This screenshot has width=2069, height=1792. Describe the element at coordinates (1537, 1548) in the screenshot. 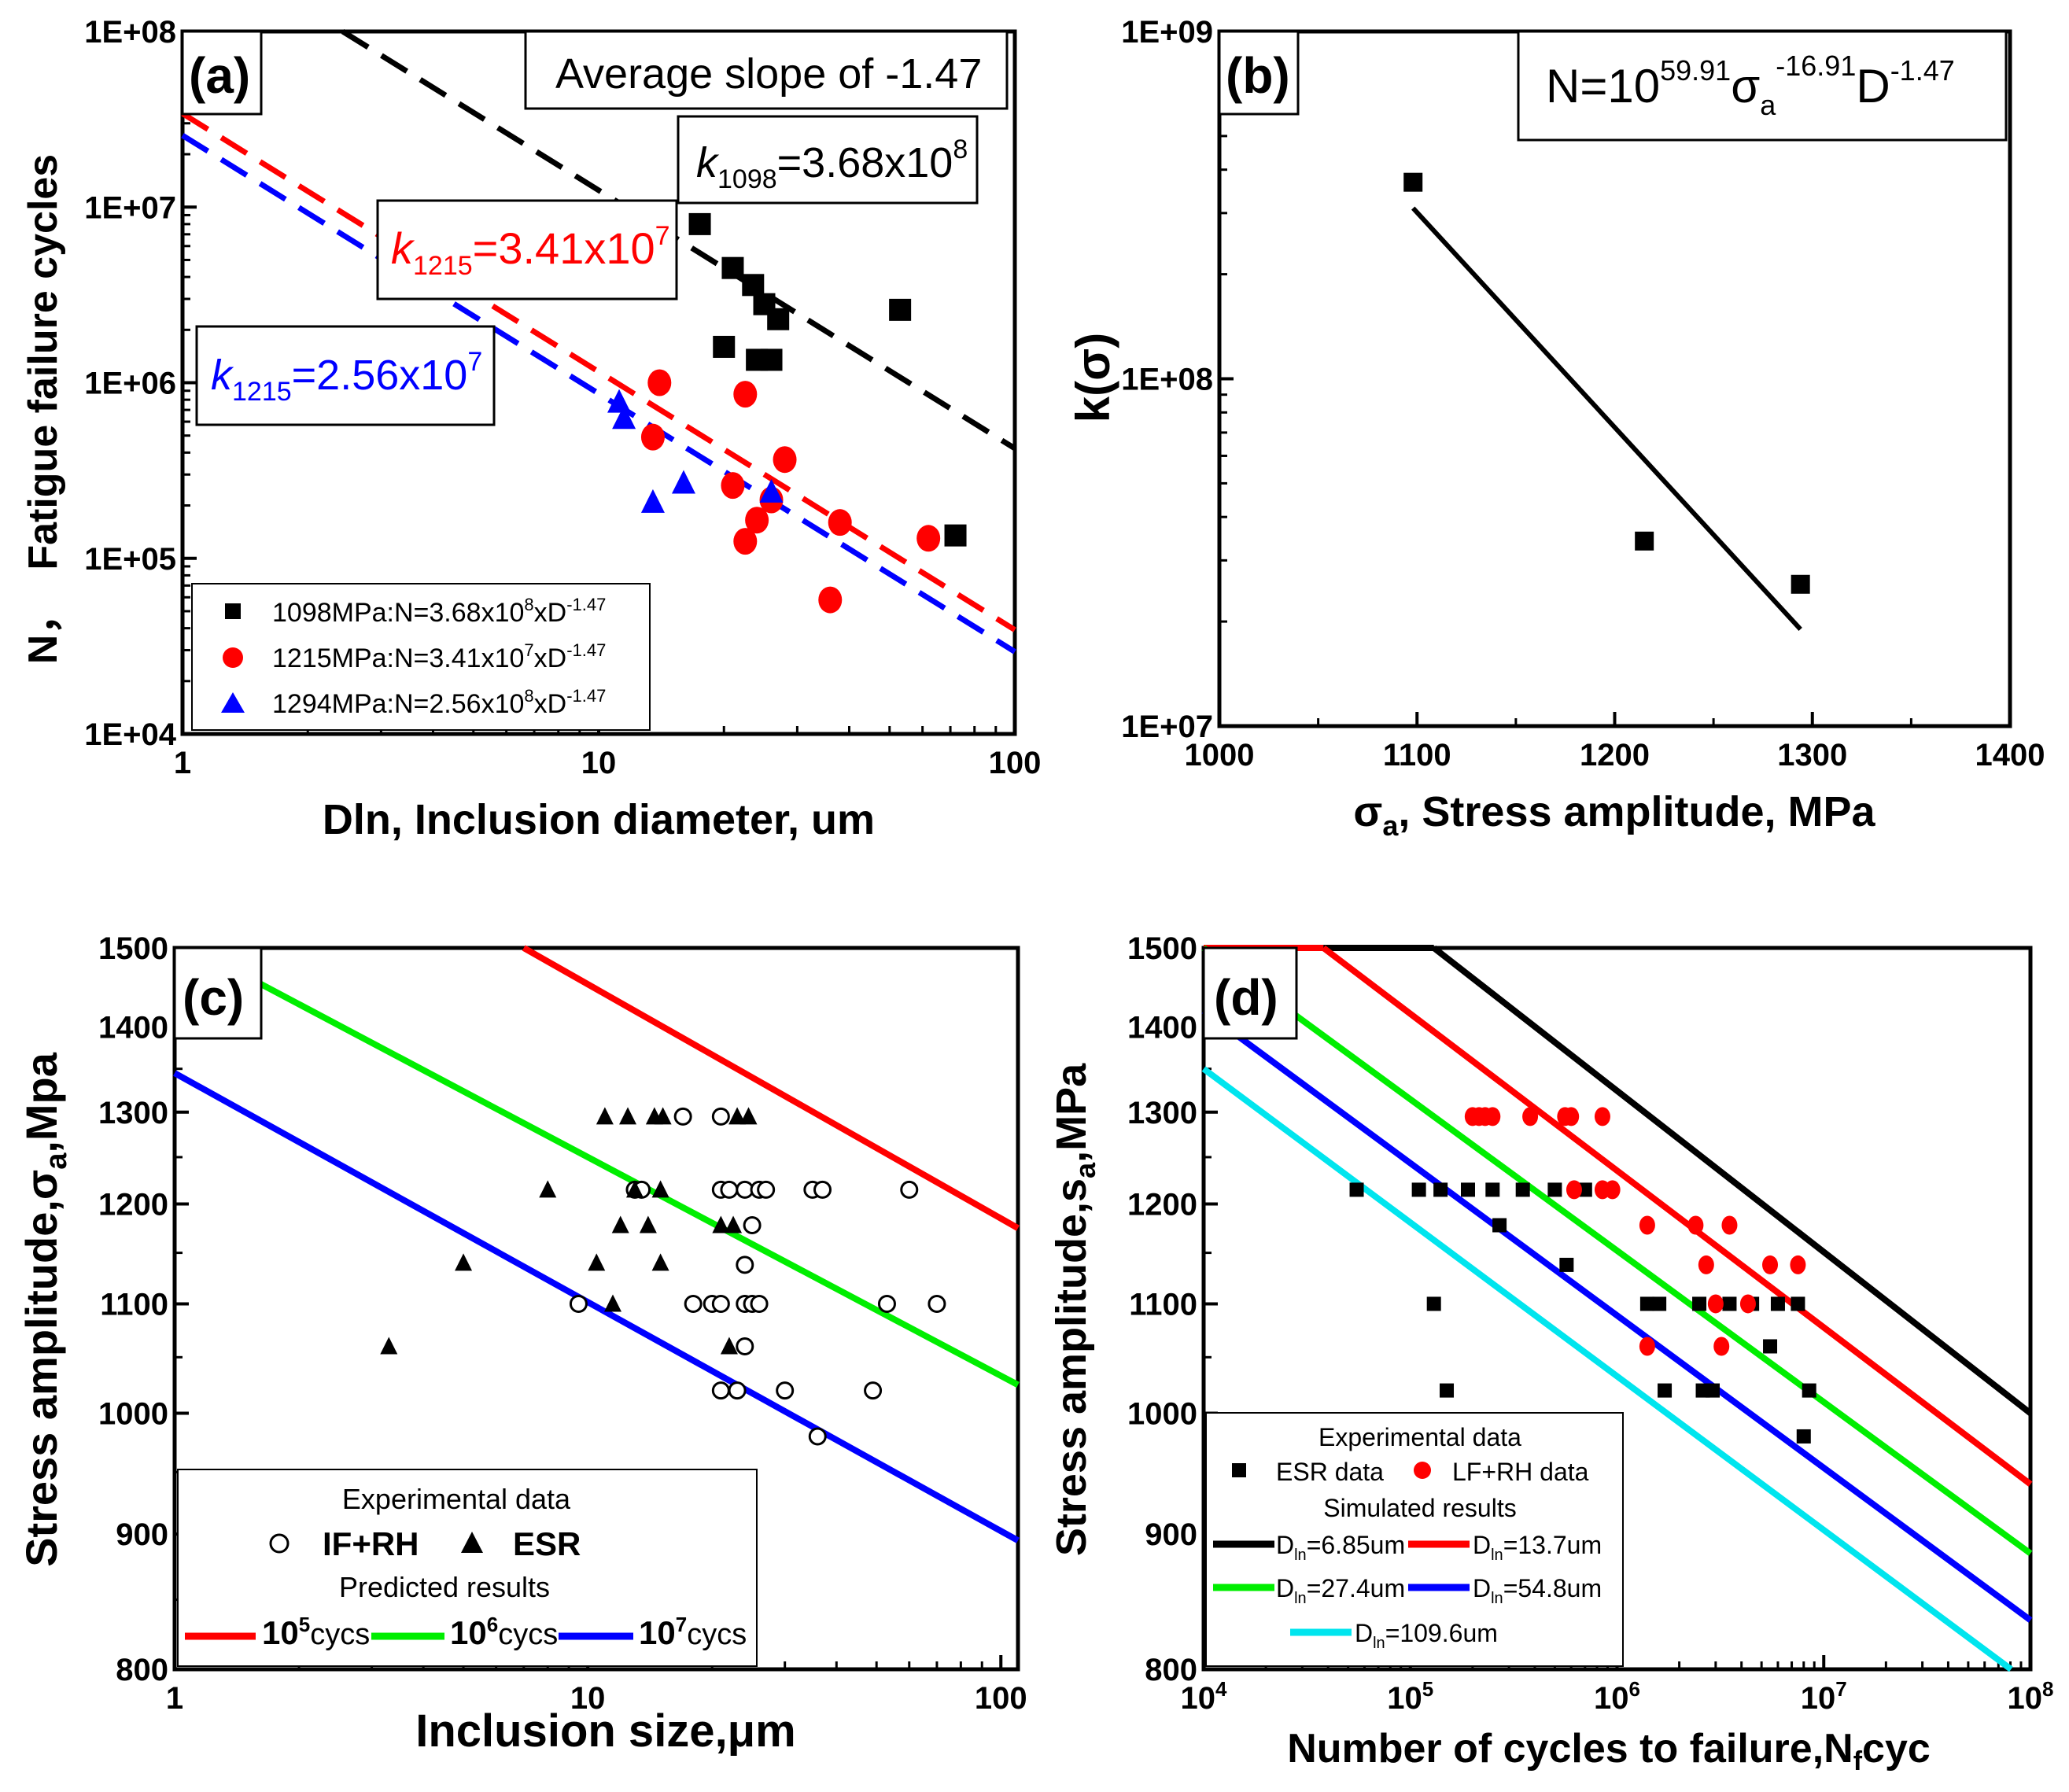

I see `legend-entry-13-7: Dln=13.7um` at that location.